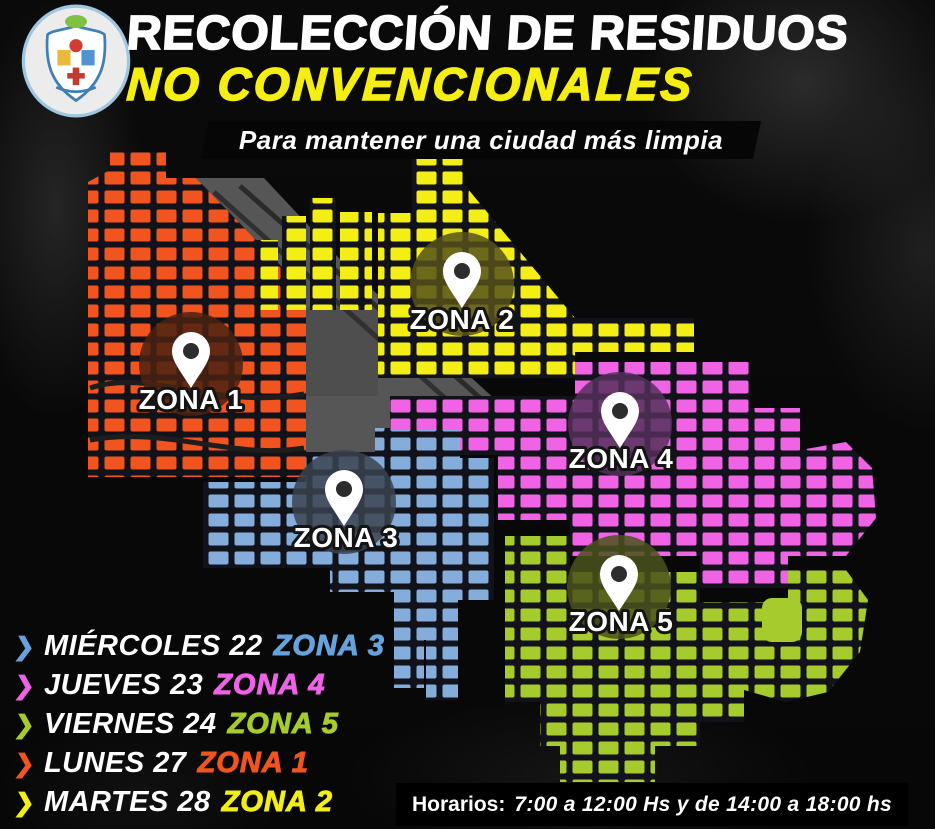 The width and height of the screenshot is (935, 829). Describe the element at coordinates (191, 364) in the screenshot. I see `zona-1-map-pin-icon` at that location.